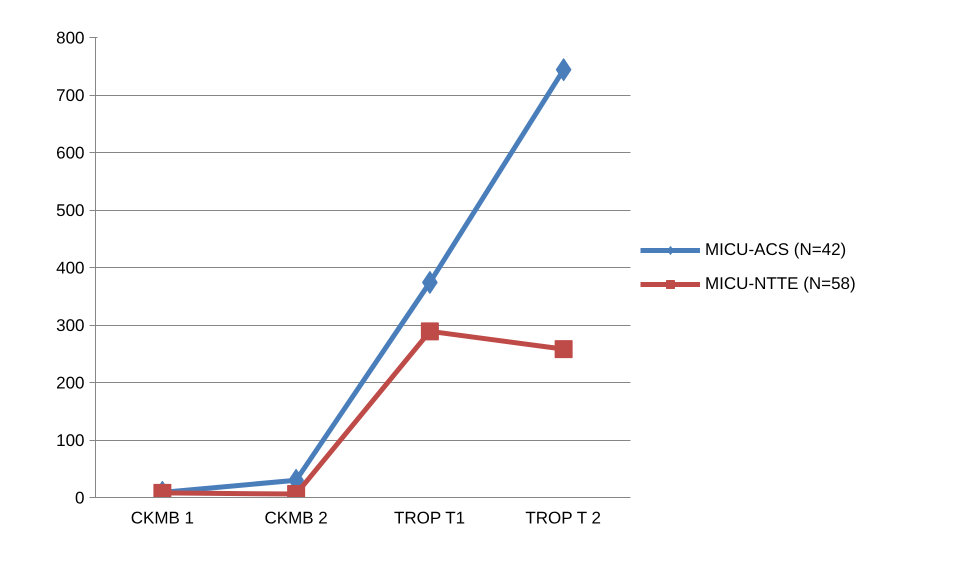 This screenshot has height=579, width=957. I want to click on y-tick-label: 300, so click(70, 325).